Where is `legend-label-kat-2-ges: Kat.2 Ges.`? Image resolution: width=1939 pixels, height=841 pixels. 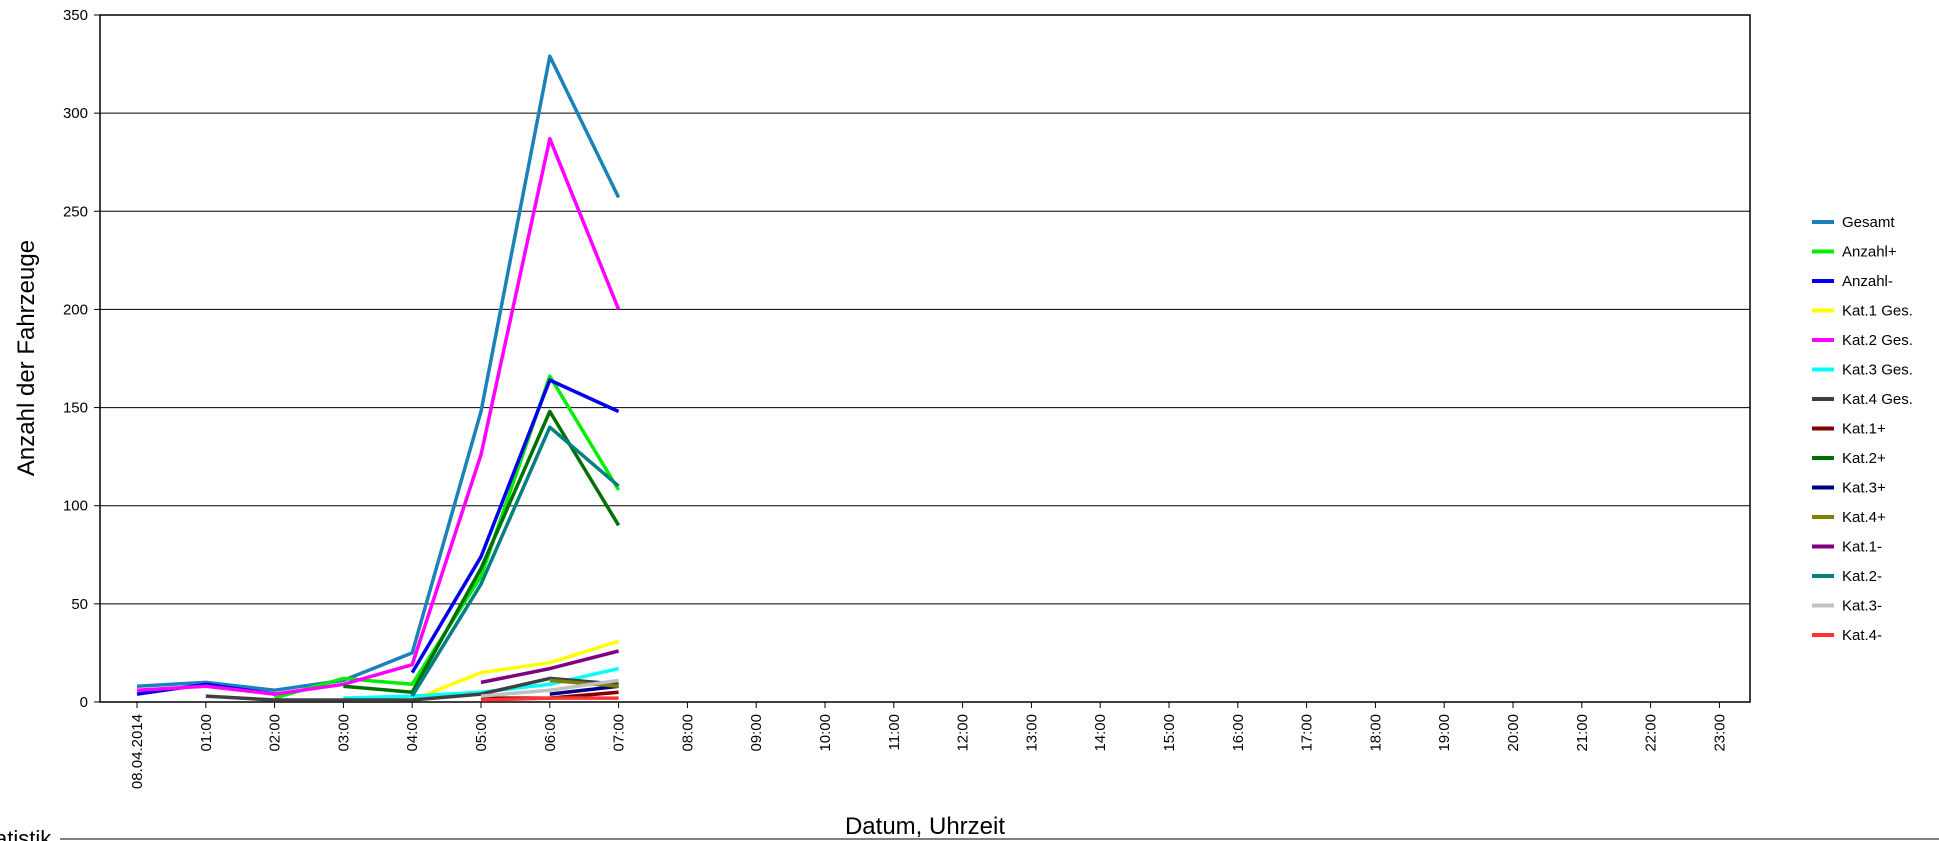 legend-label-kat-2-ges: Kat.2 Ges. is located at coordinates (1877, 340).